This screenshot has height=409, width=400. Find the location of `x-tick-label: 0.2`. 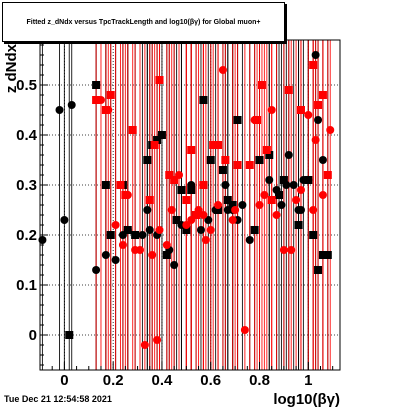

x-tick-label: 0.2 is located at coordinates (113, 380).